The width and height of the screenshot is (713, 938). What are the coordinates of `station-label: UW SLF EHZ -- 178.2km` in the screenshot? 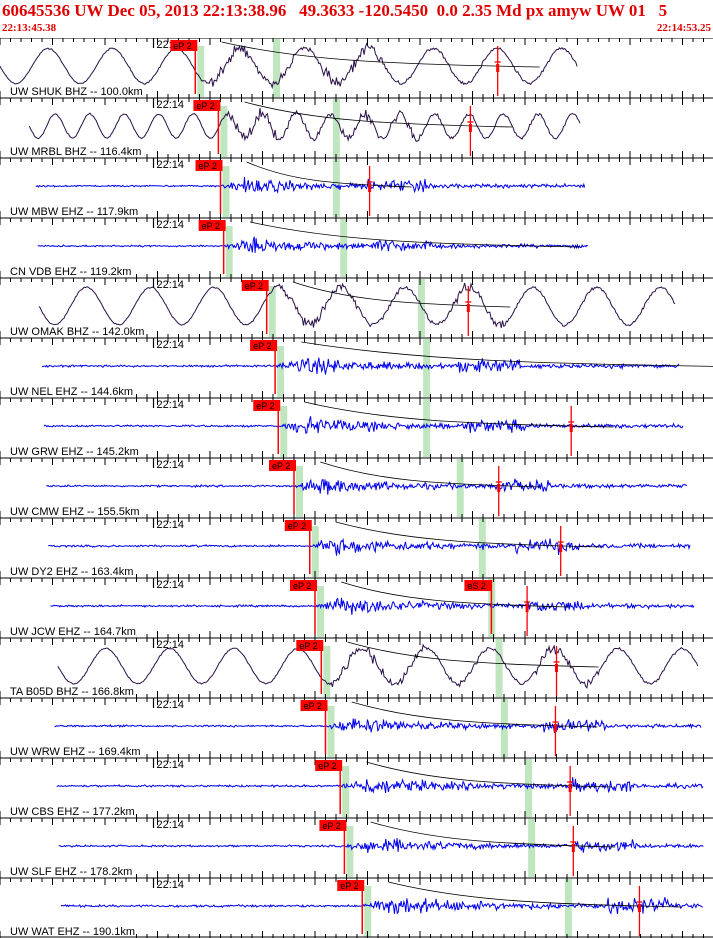 It's located at (71, 872).